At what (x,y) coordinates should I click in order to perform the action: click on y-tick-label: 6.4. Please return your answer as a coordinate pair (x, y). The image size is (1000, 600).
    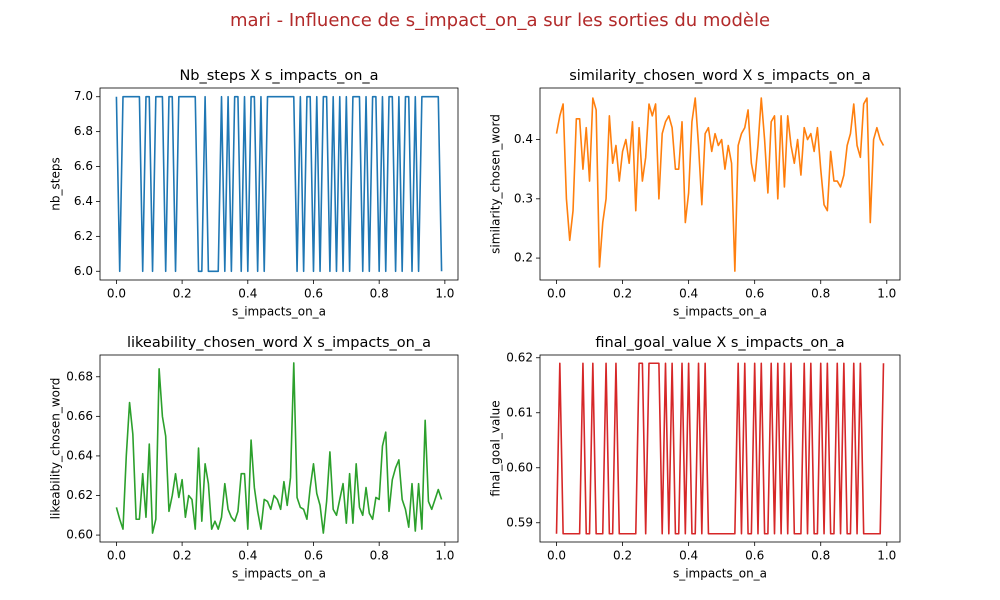
    Looking at the image, I should click on (83, 201).